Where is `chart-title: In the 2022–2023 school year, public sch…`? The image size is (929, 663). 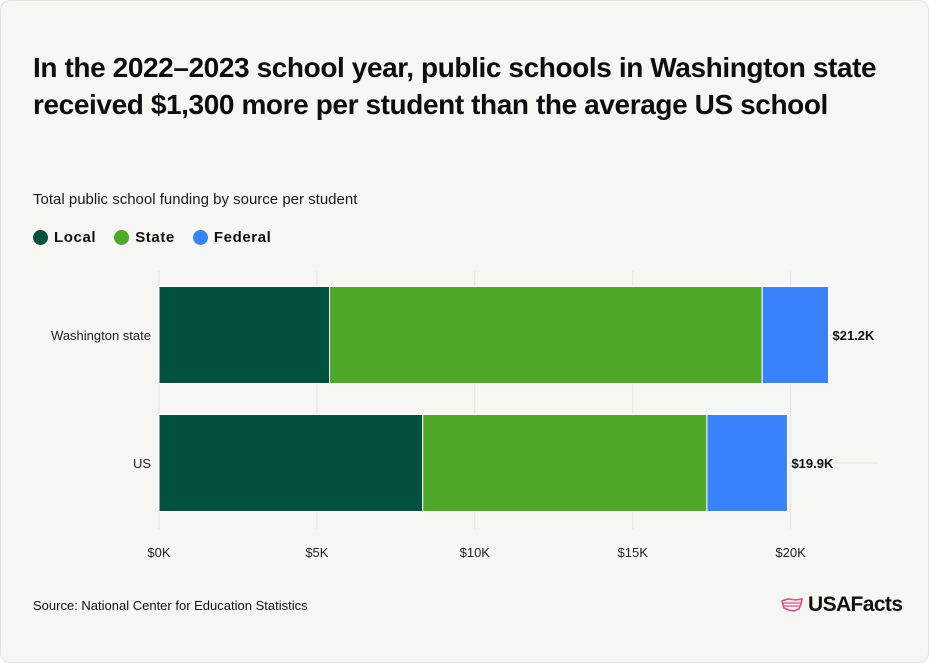
chart-title: In the 2022–2023 school year, public sch… is located at coordinates (455, 86).